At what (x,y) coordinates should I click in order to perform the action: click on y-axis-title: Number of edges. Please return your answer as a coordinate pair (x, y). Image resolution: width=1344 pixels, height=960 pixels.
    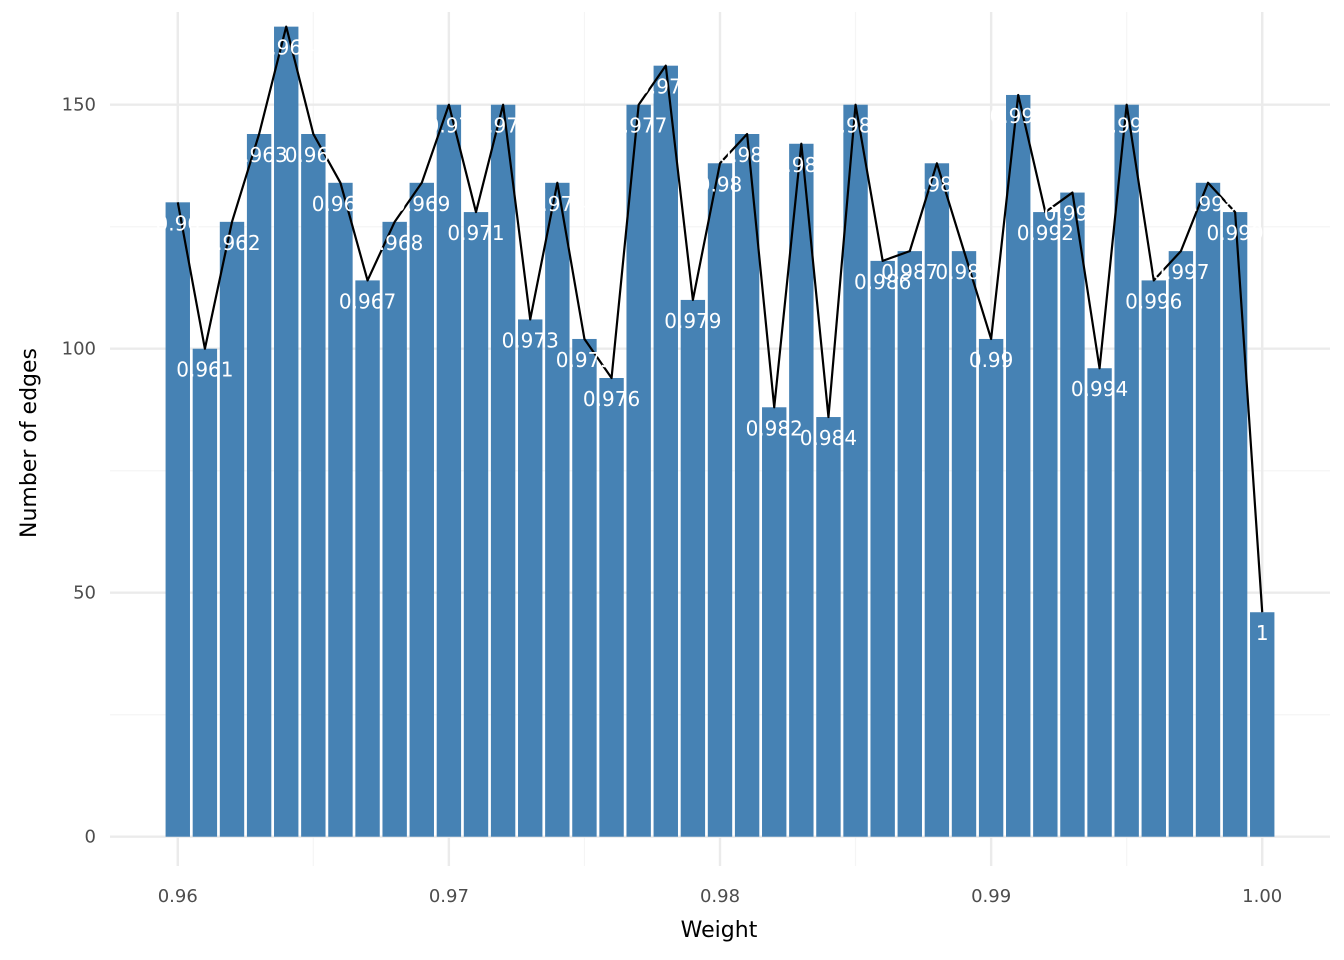
    Looking at the image, I should click on (29, 443).